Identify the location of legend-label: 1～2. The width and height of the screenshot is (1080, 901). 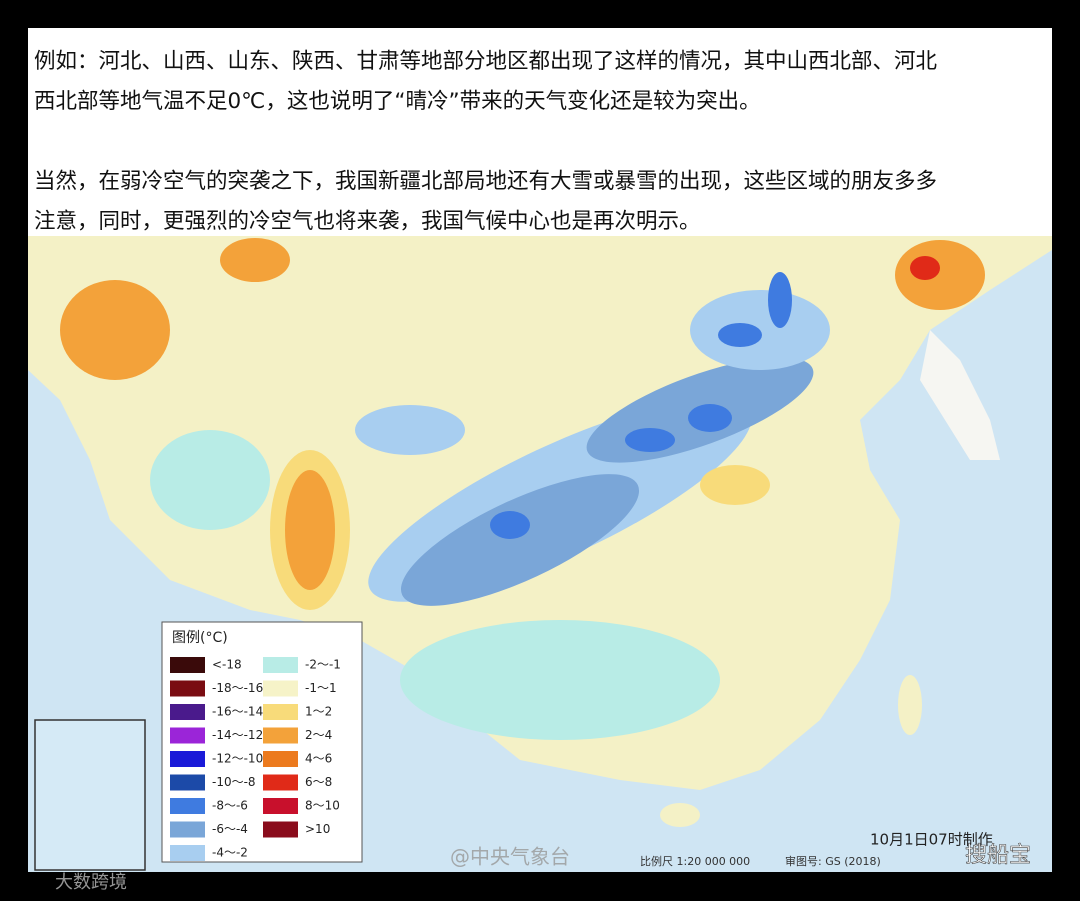
(318, 712).